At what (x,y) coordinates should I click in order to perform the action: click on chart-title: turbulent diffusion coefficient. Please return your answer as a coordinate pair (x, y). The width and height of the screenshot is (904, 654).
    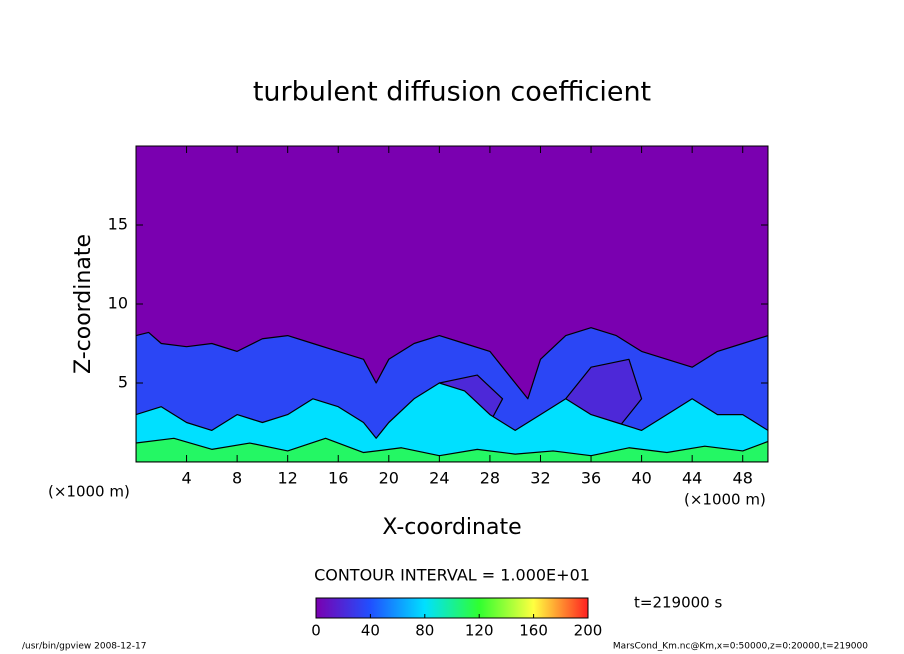
    Looking at the image, I should click on (452, 92).